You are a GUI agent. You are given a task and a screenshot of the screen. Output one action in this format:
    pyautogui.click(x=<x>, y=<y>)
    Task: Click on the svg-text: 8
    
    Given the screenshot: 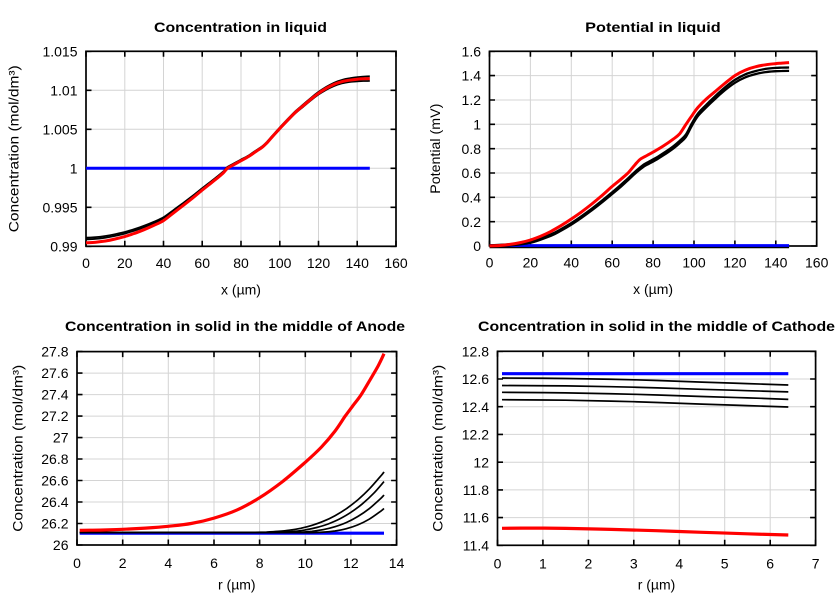 What is the action you would take?
    pyautogui.click(x=260, y=563)
    